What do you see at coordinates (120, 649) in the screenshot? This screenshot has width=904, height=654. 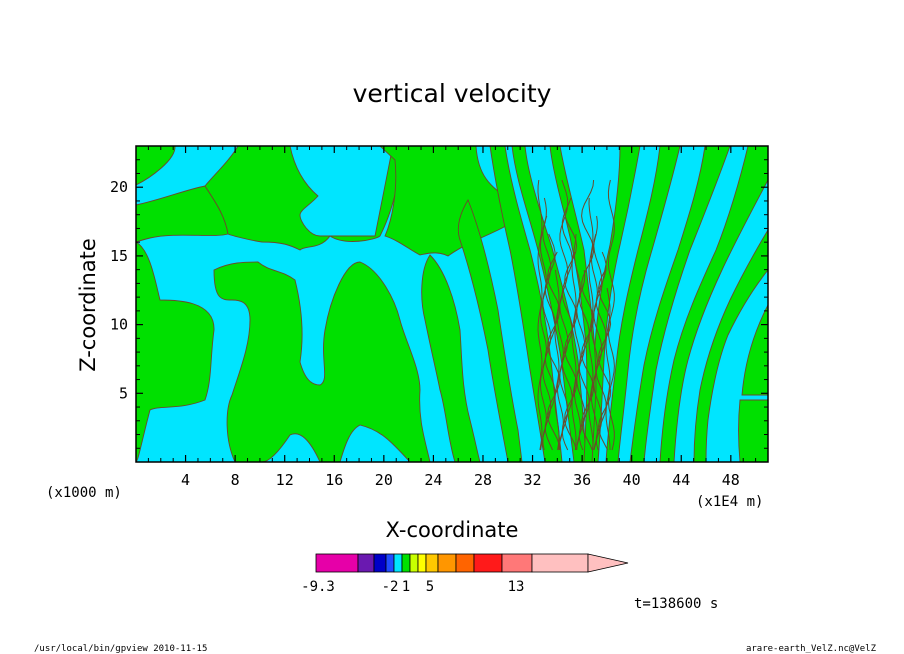 I see `footer-left: /usr/local/bin/gpview 2010-11-15` at bounding box center [120, 649].